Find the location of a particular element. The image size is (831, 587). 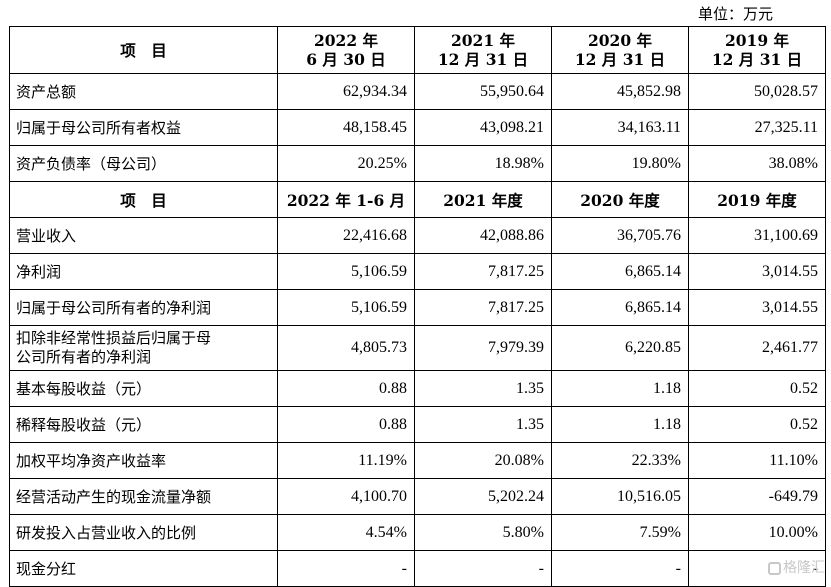

row-label: 资产负债率（母公司） is located at coordinates (143, 163).